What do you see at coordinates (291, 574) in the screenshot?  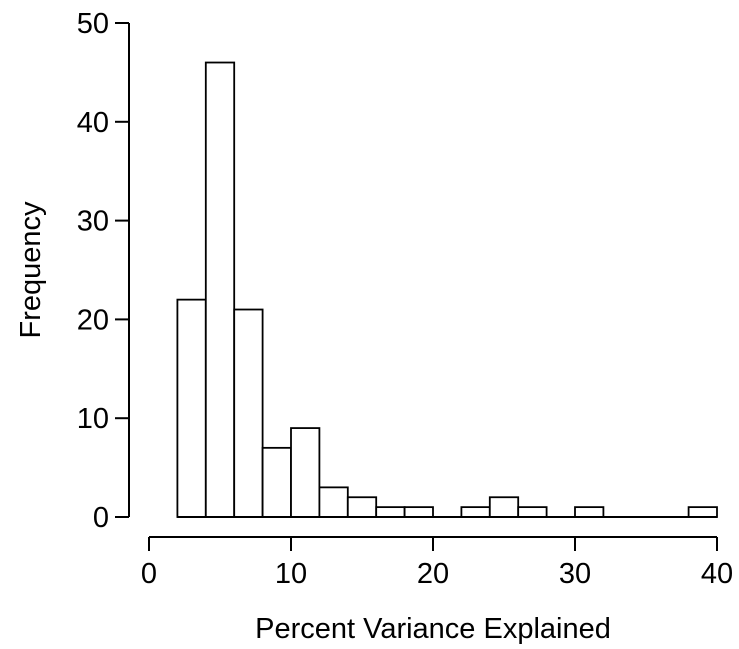 I see `x-tick-label-1: 10` at bounding box center [291, 574].